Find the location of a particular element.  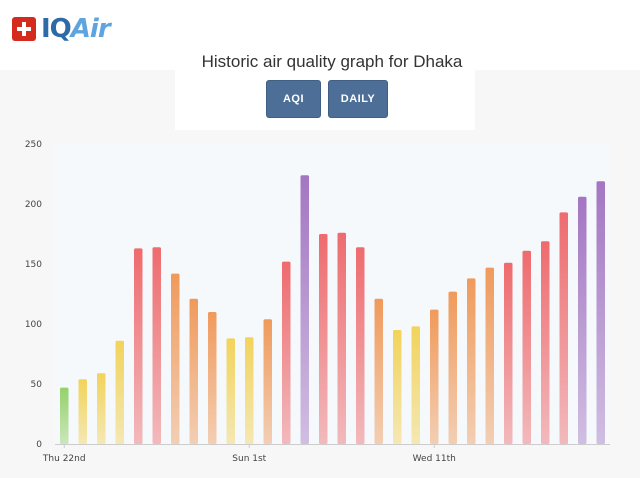

x-axis: Thu 22nd Sun 1st Wed 11th is located at coordinates (326, 454).